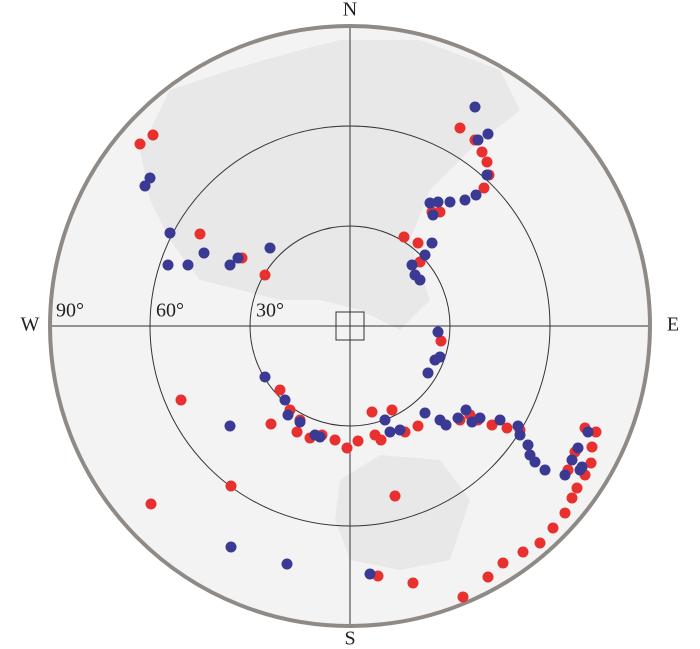  I want to click on east-label: E, so click(673, 325).